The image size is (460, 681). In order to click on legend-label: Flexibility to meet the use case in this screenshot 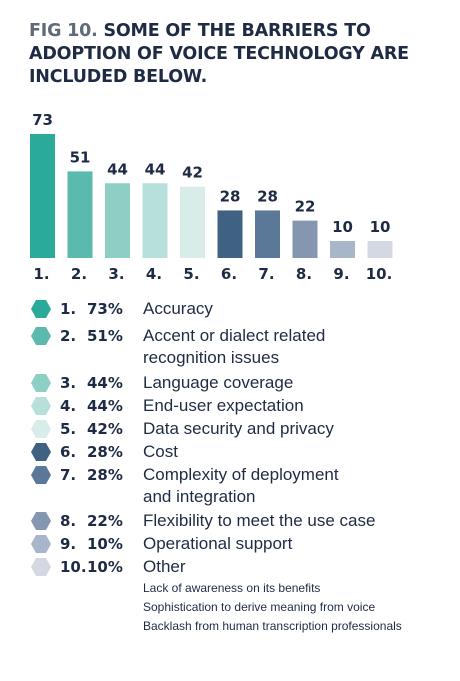, I will do `click(259, 520)`.